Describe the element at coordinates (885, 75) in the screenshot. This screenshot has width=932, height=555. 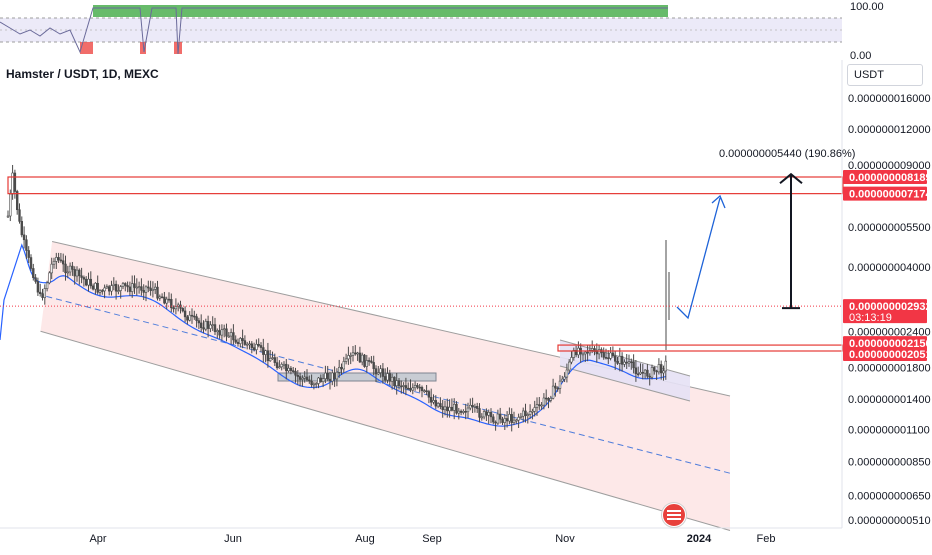
I see `currency-selector: USDT` at that location.